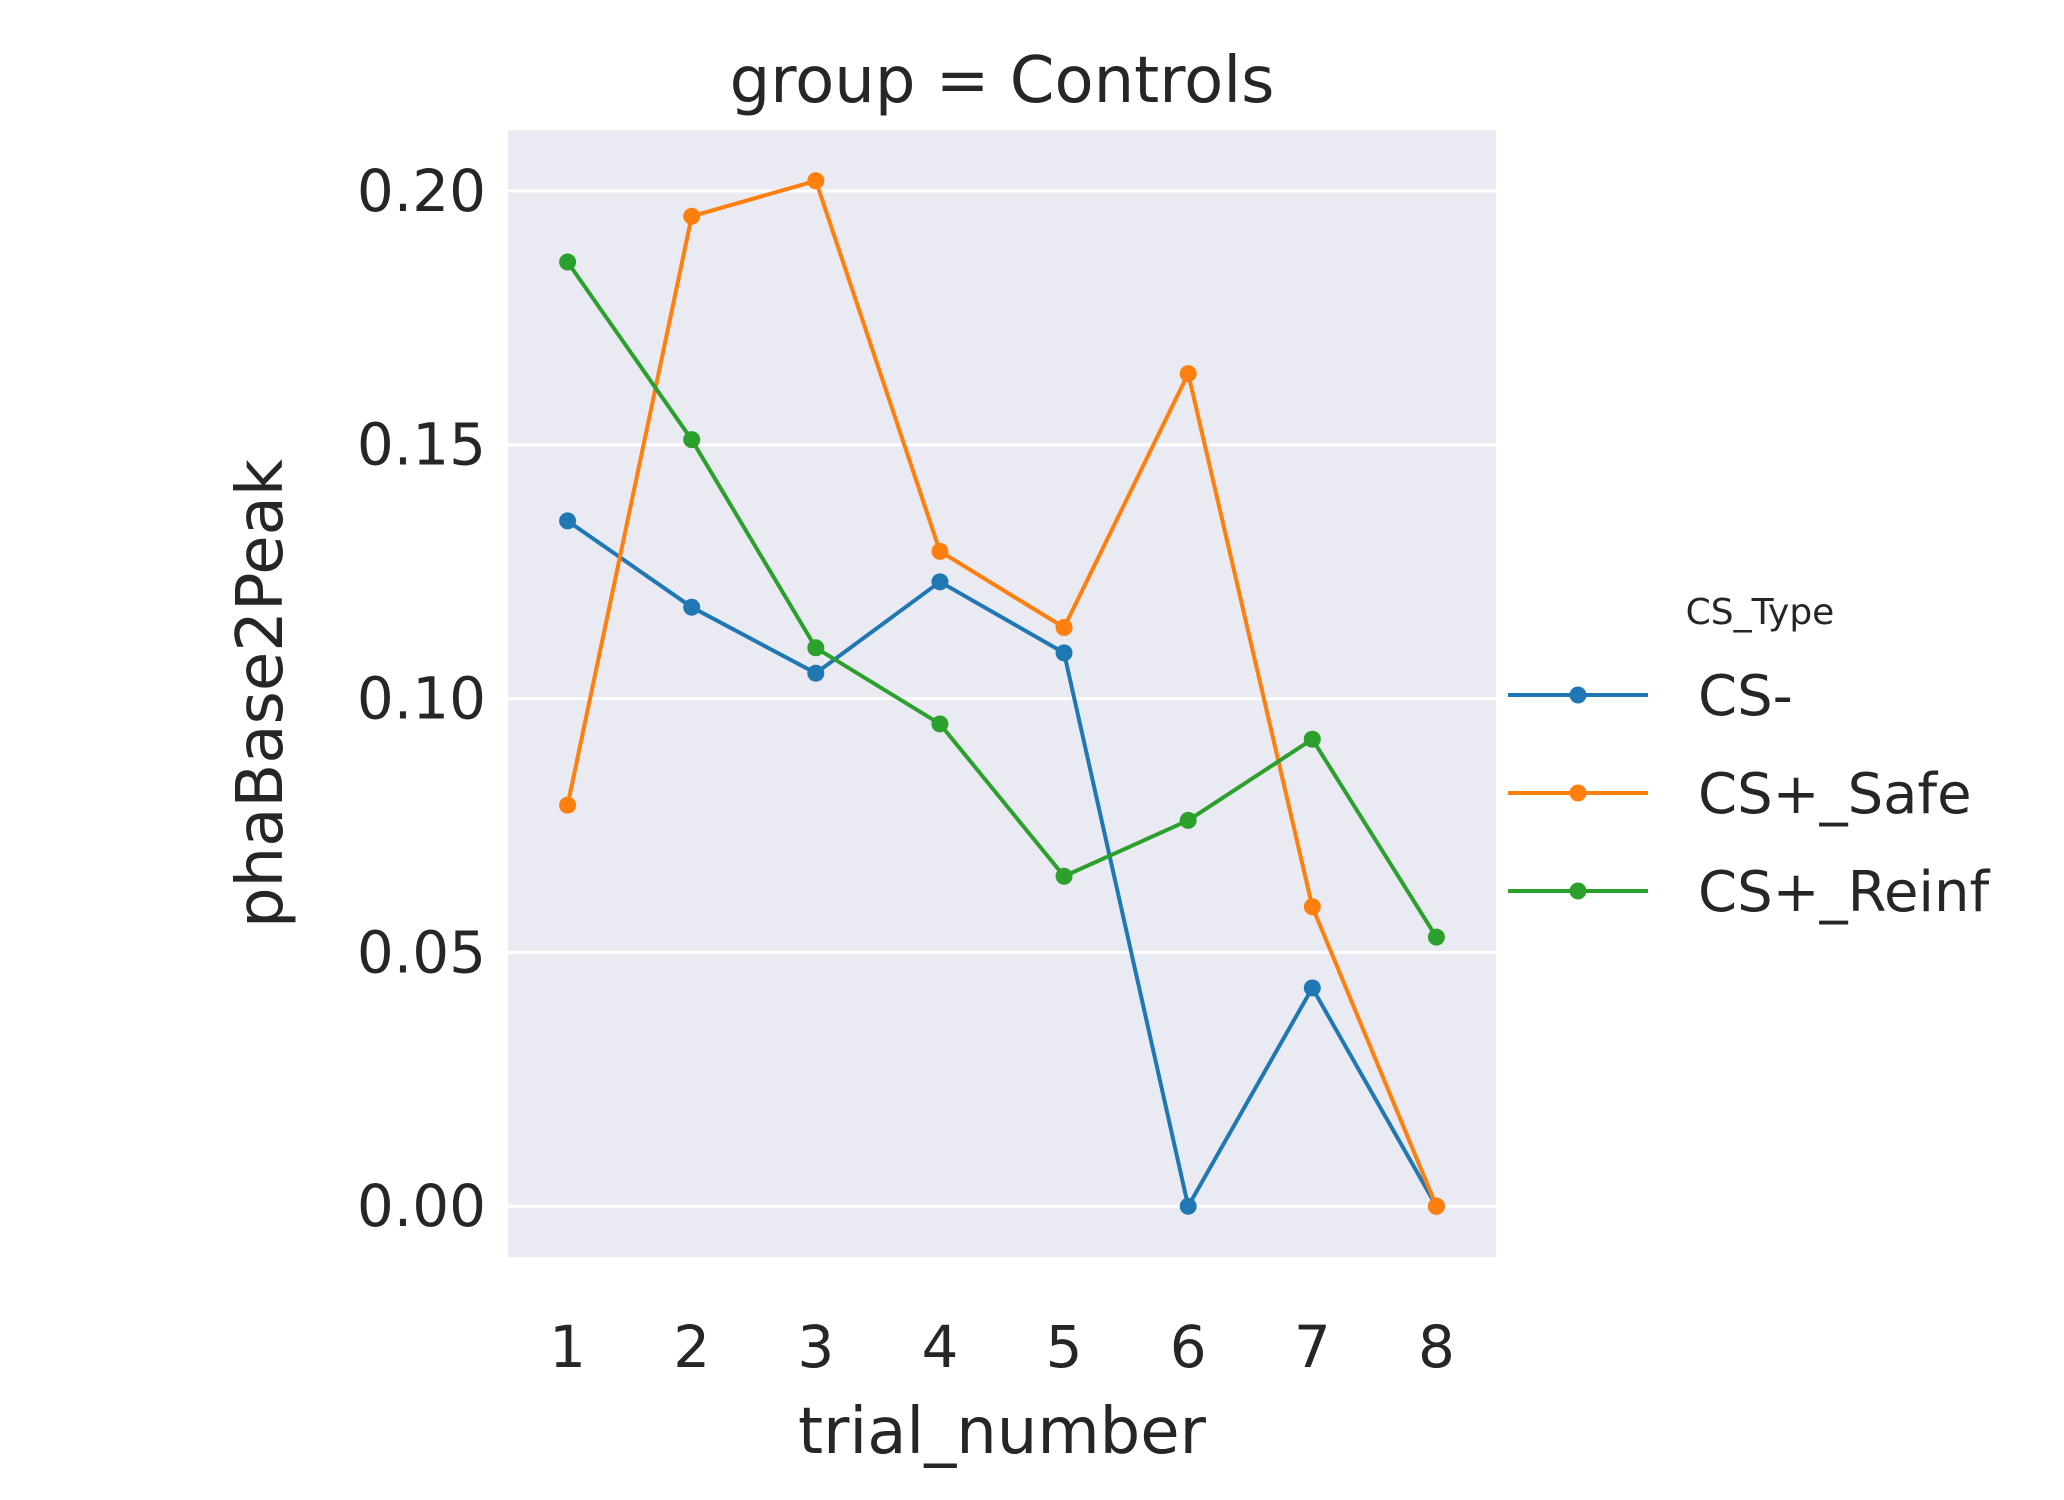 This screenshot has width=2064, height=1500. I want to click on legend: CS_Type CS- CS+_Safe CS+_Reinf, so click(1749, 758).